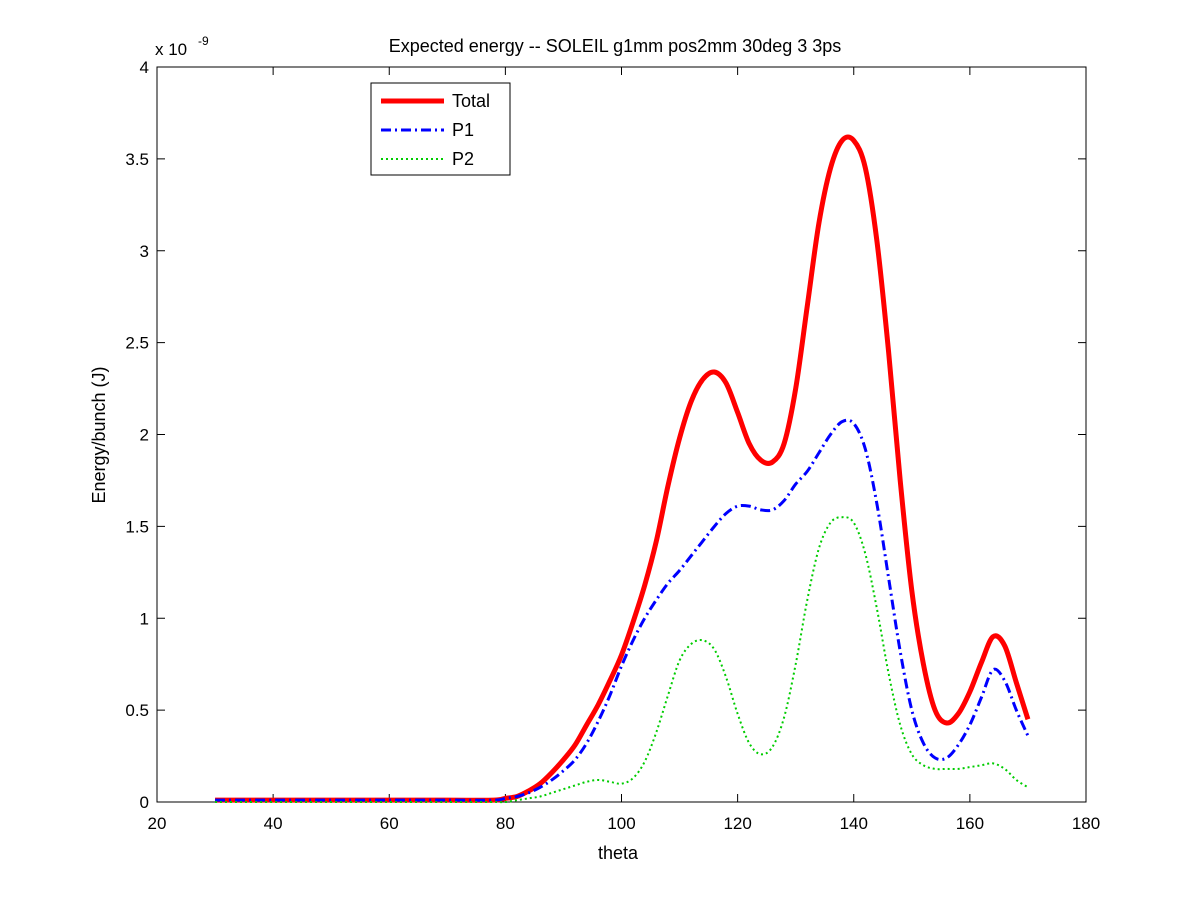 This screenshot has height=901, width=1200. What do you see at coordinates (273, 823) in the screenshot?
I see `x-tick-label: 40` at bounding box center [273, 823].